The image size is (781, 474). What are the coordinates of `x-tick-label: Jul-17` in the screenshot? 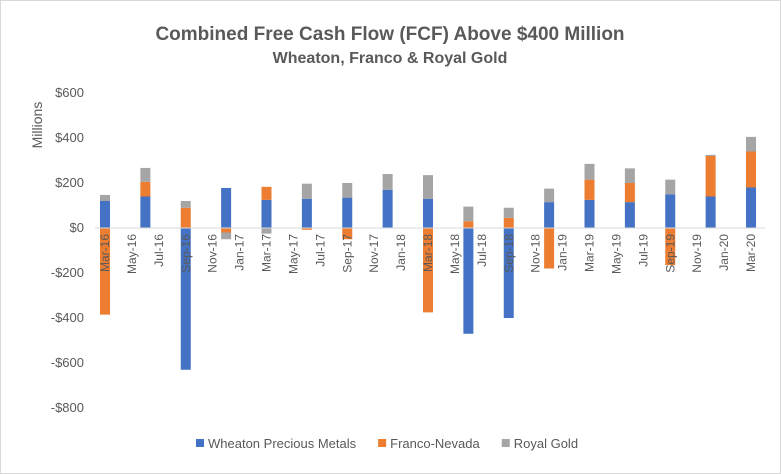 It's located at (320, 250).